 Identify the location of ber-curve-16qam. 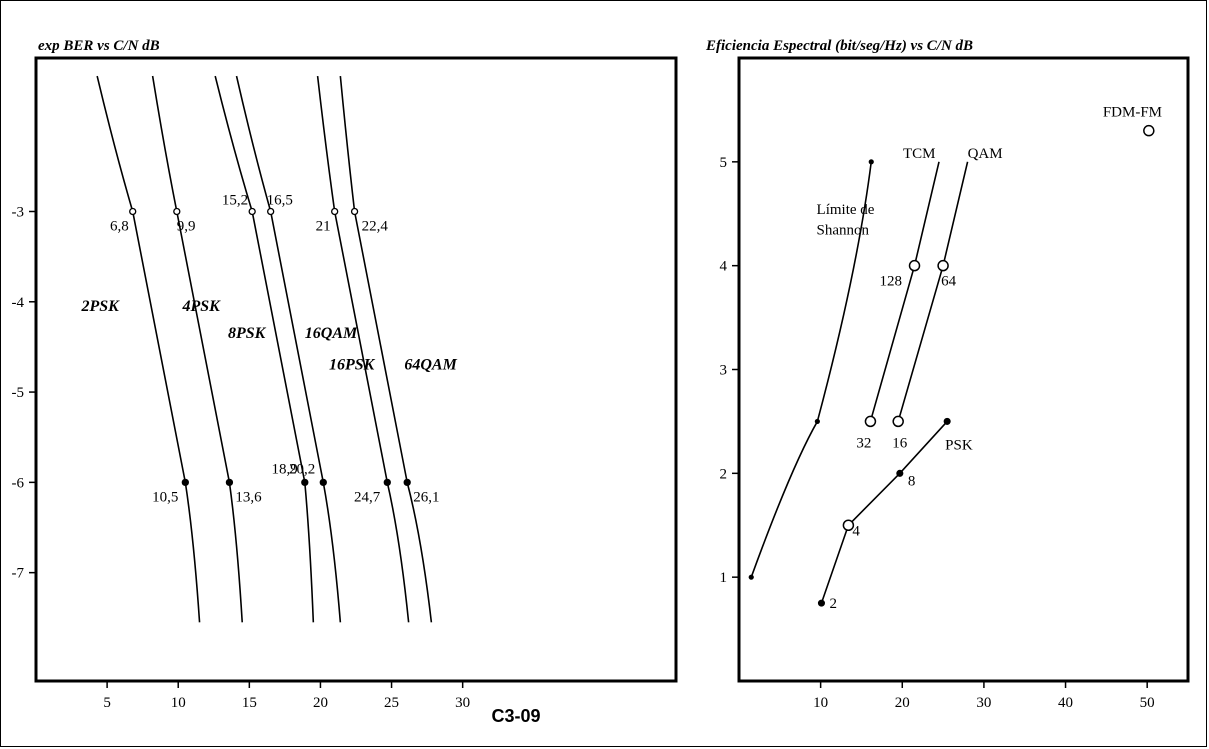
(288, 349).